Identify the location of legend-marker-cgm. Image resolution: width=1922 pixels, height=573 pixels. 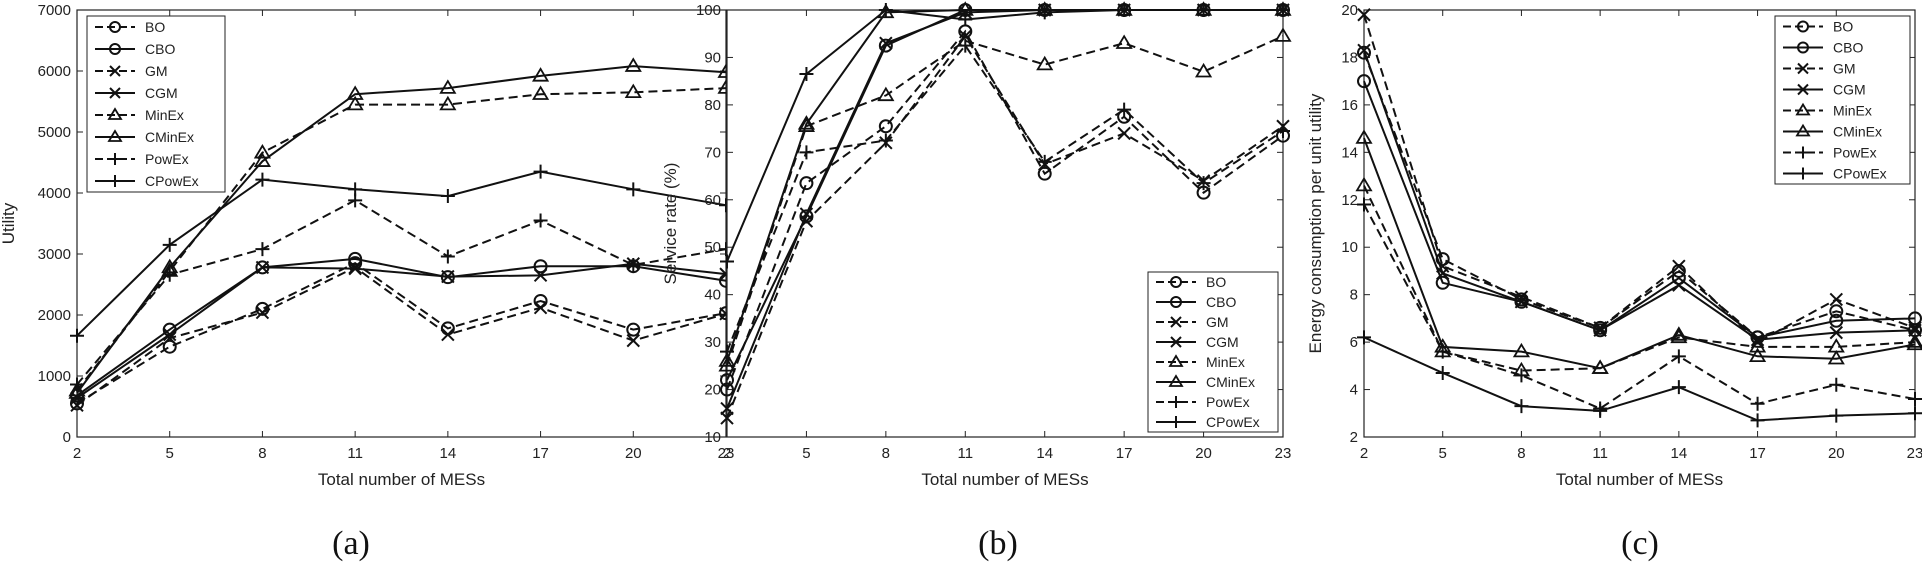
(1803, 89).